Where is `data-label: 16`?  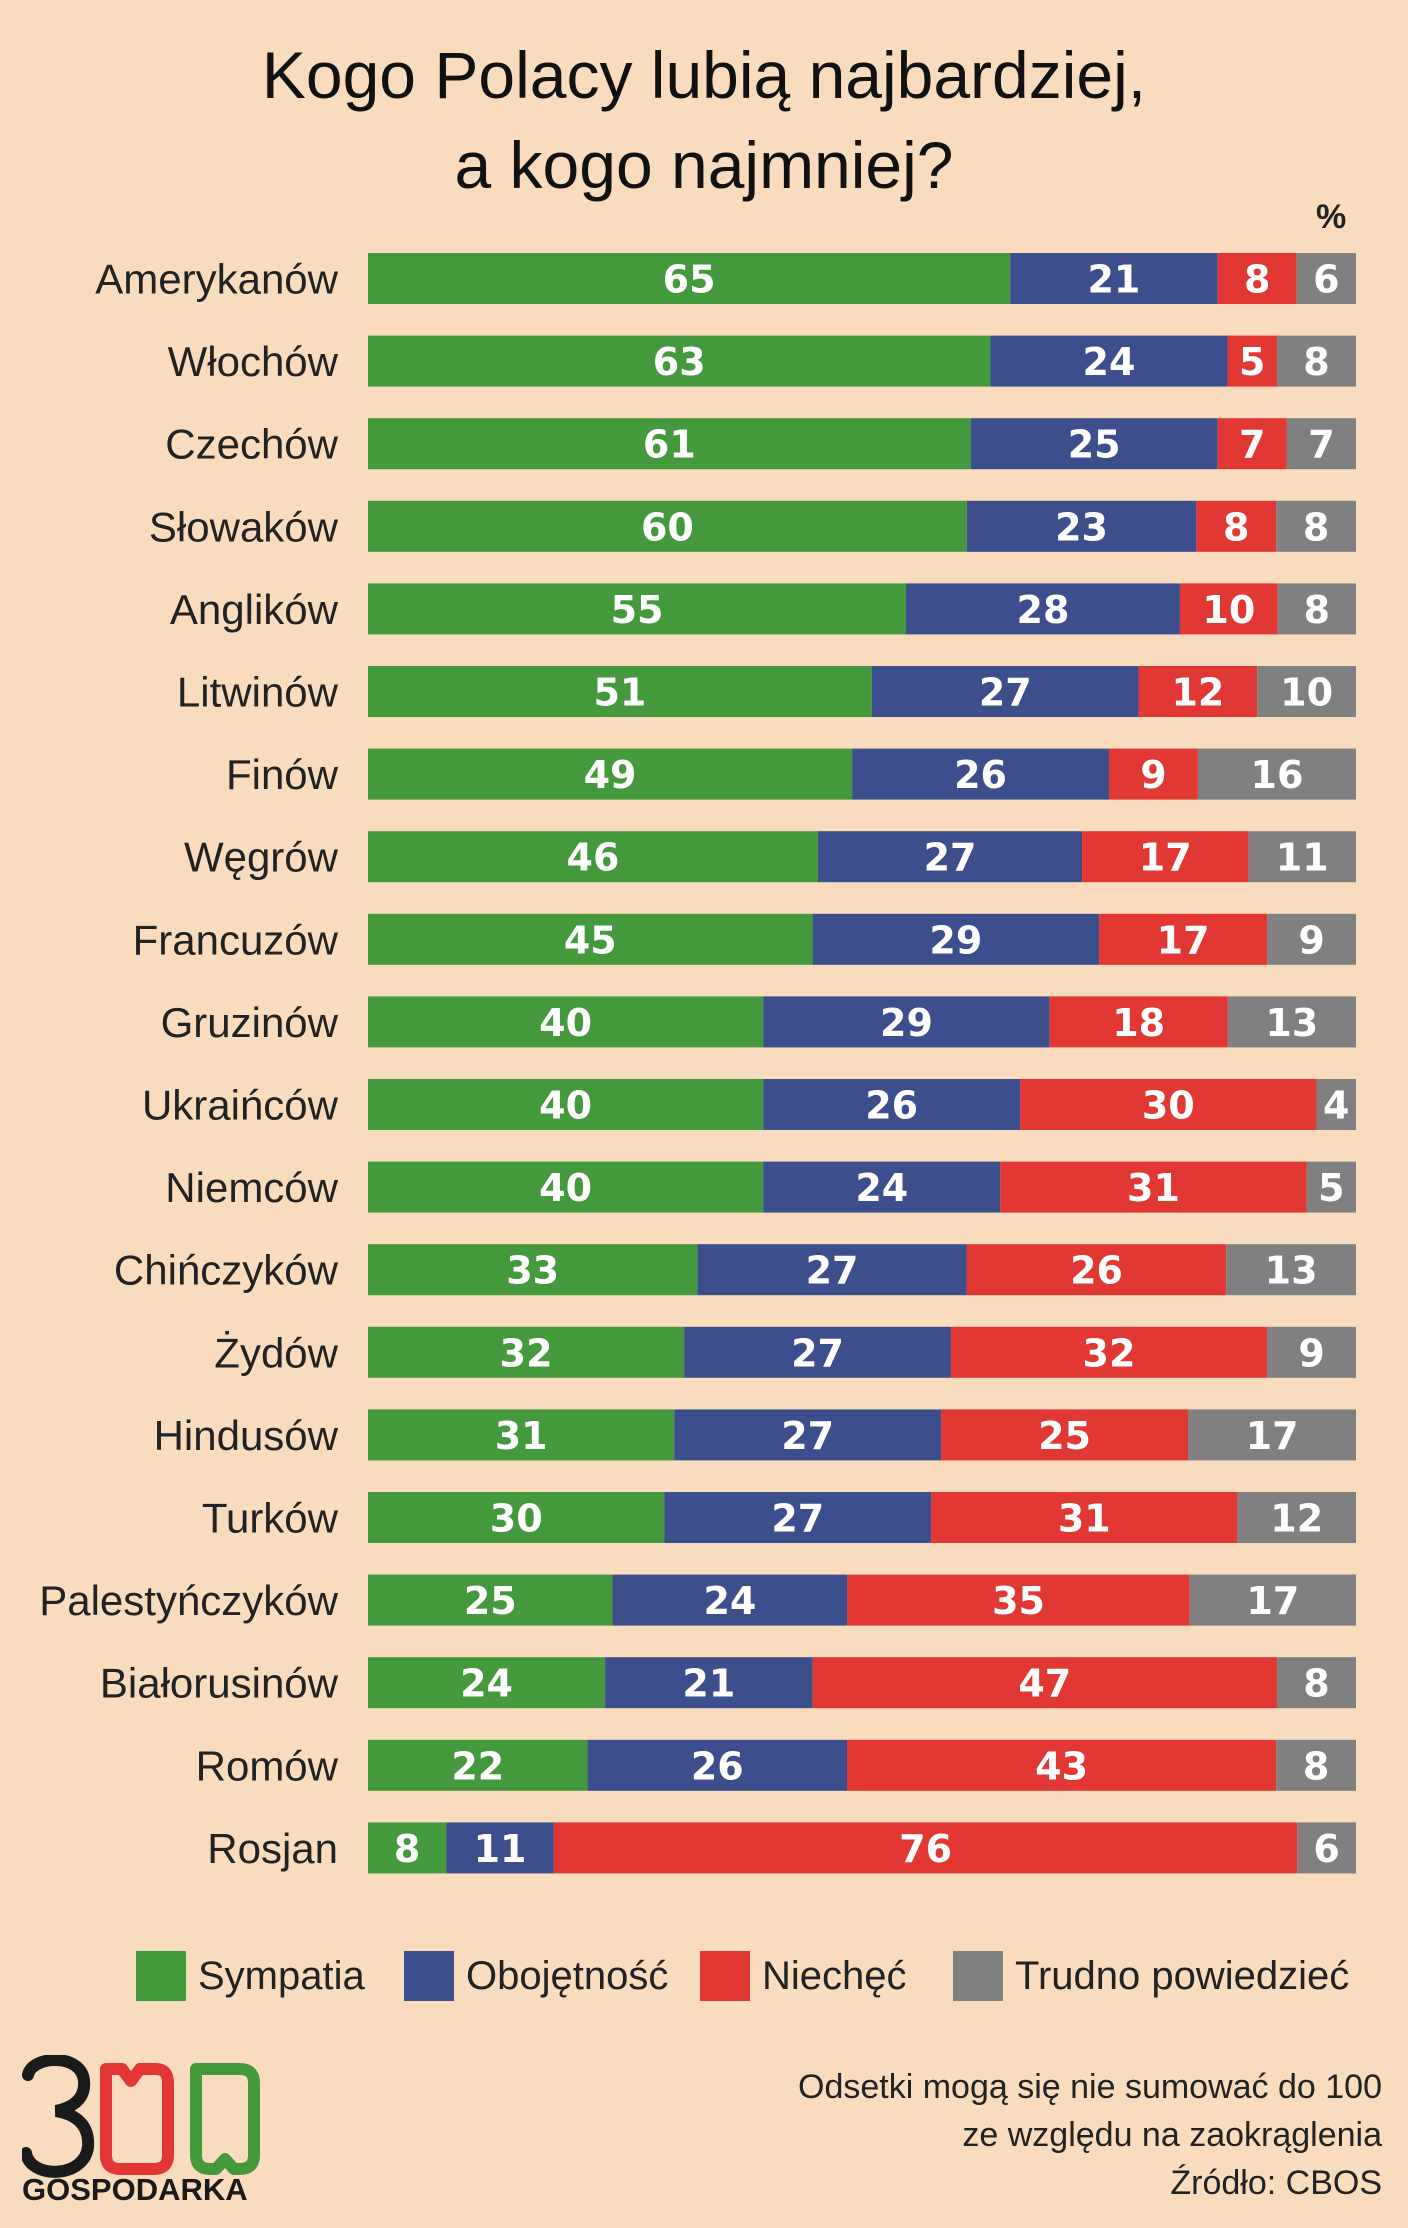
data-label: 16 is located at coordinates (1277, 775).